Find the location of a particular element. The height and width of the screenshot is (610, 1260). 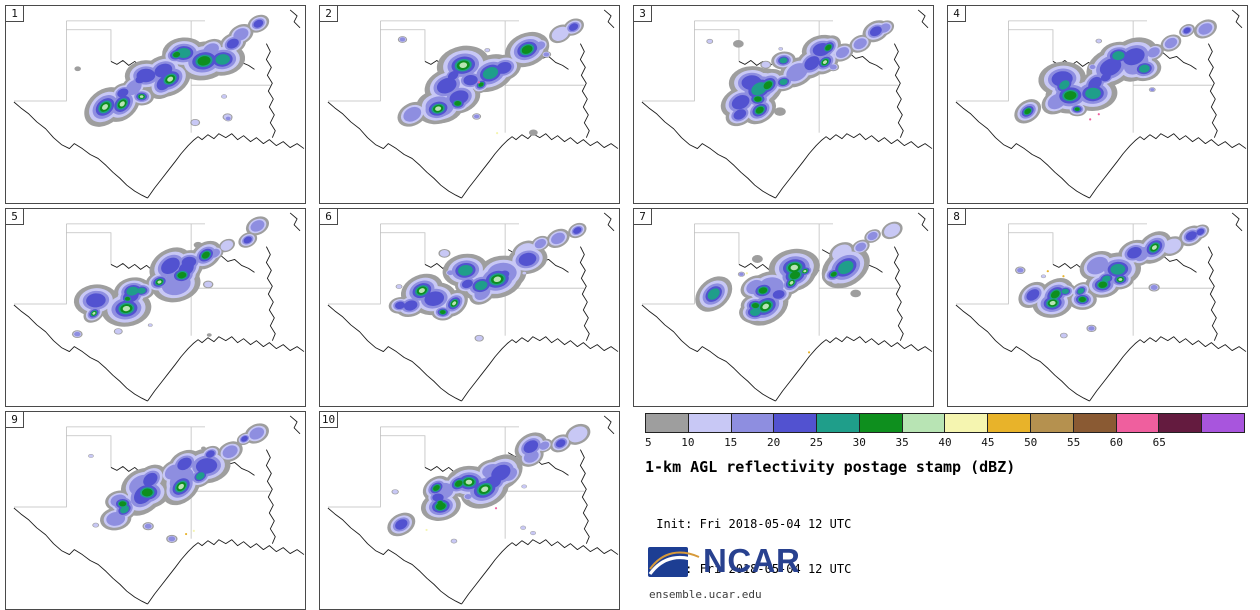

forecast-panel-5: 5 is located at coordinates (155, 307).